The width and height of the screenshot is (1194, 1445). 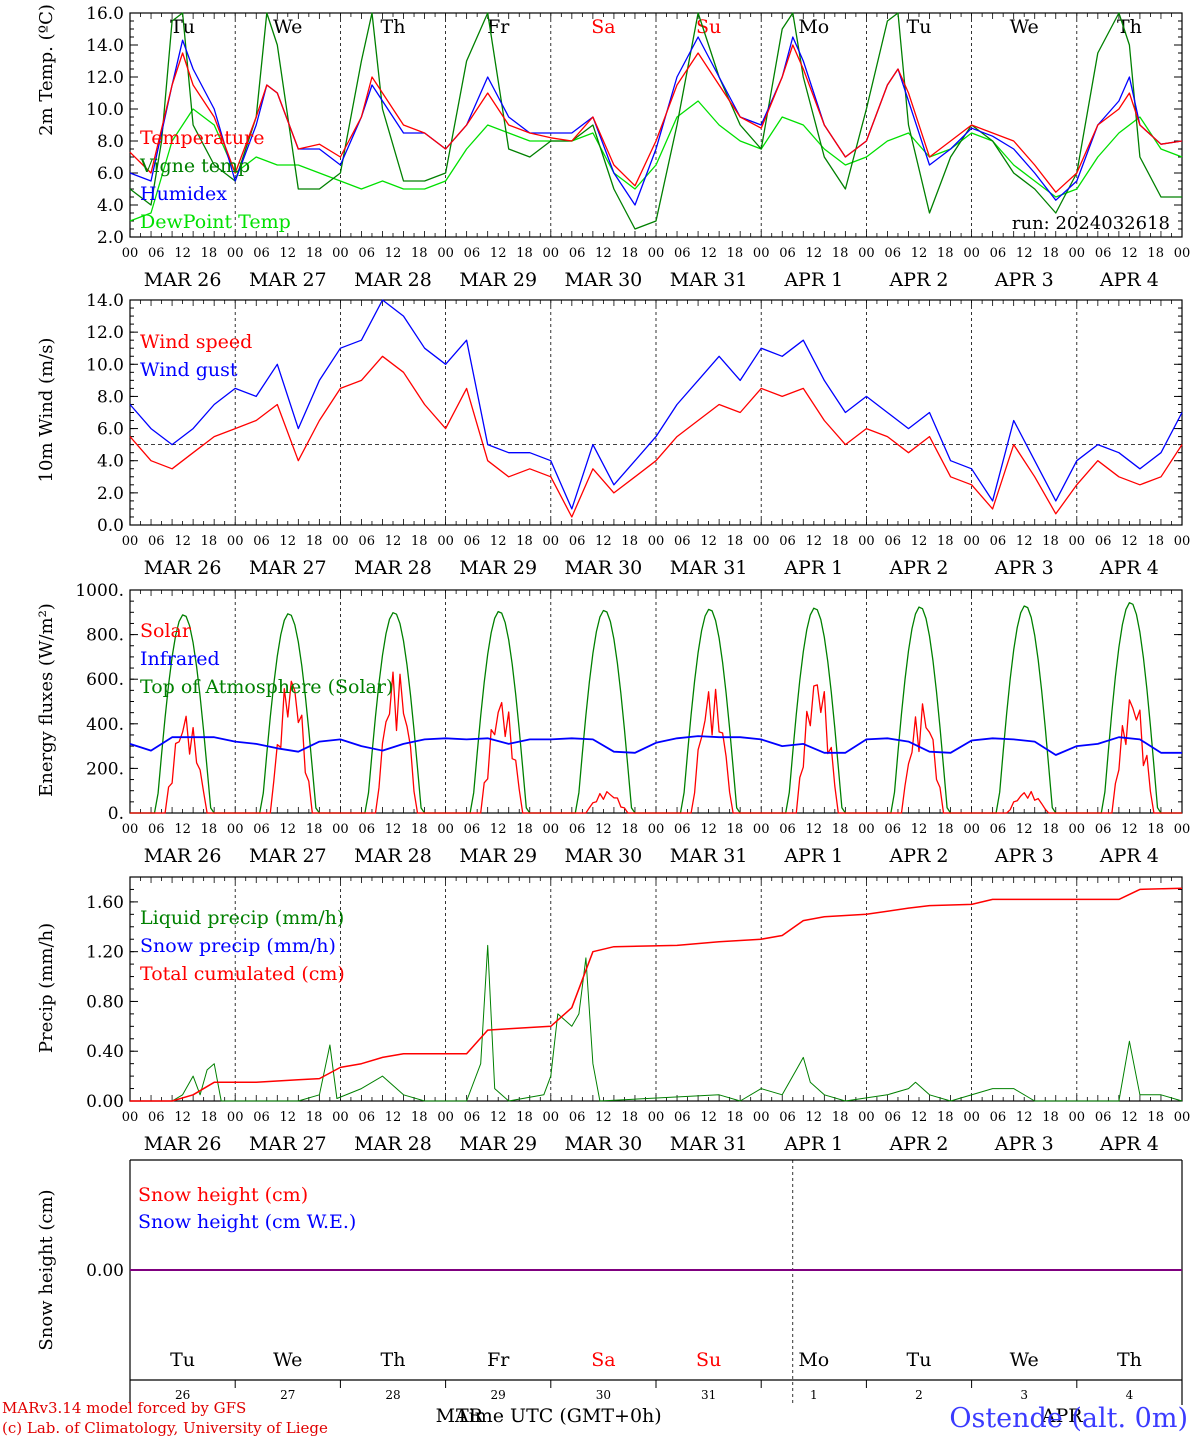 What do you see at coordinates (189, 370) in the screenshot?
I see `legend-entry: Wind gust` at bounding box center [189, 370].